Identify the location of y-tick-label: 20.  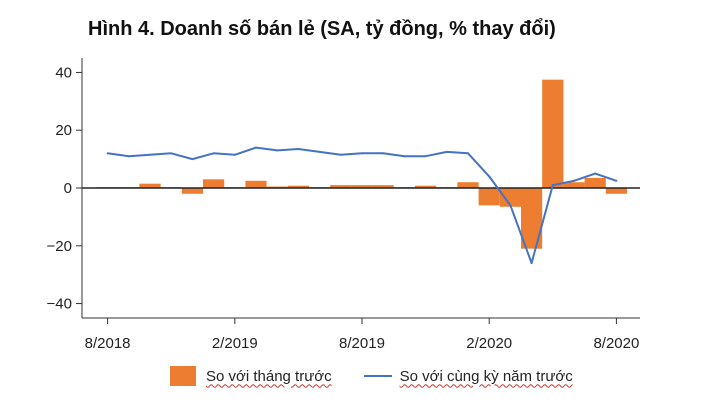
(63, 130).